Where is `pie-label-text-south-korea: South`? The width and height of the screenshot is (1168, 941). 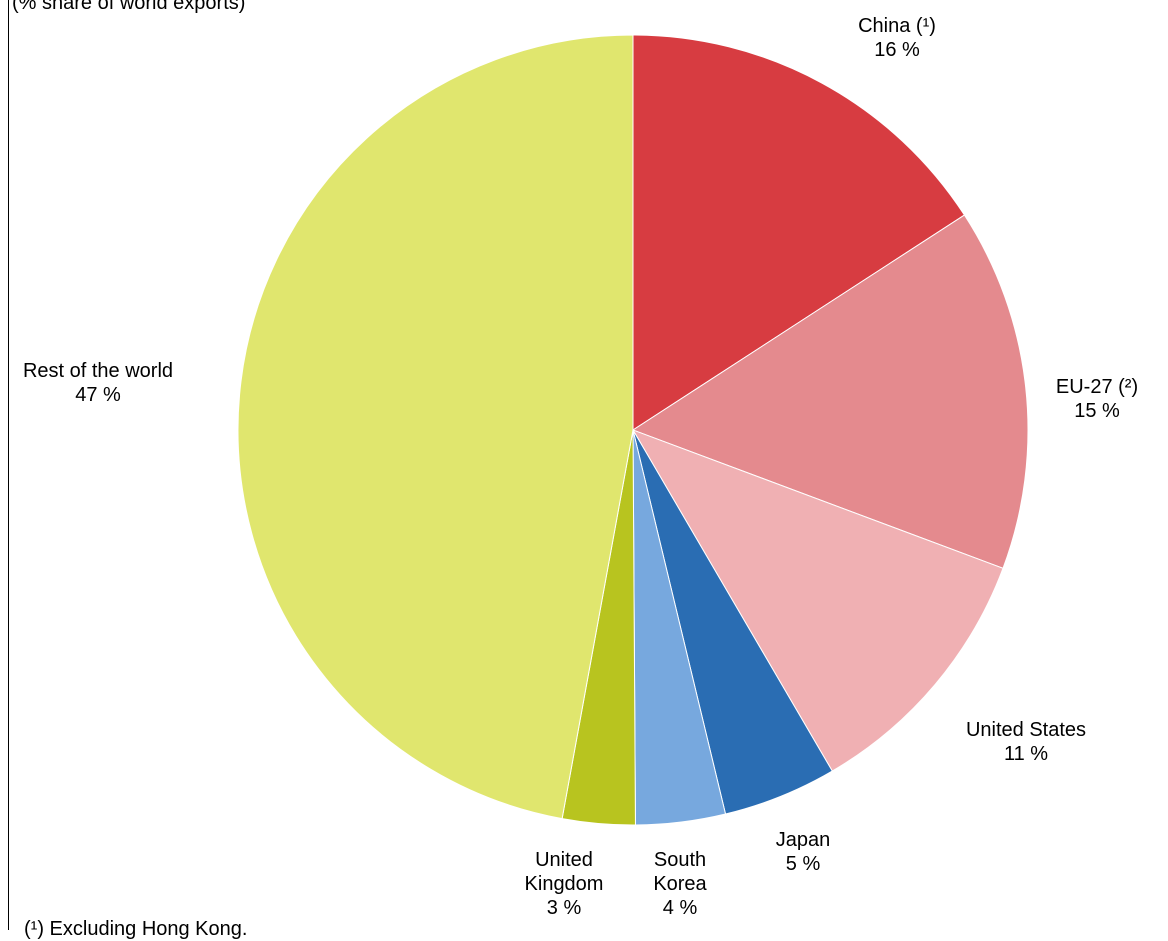 pie-label-text-south-korea: South is located at coordinates (680, 860).